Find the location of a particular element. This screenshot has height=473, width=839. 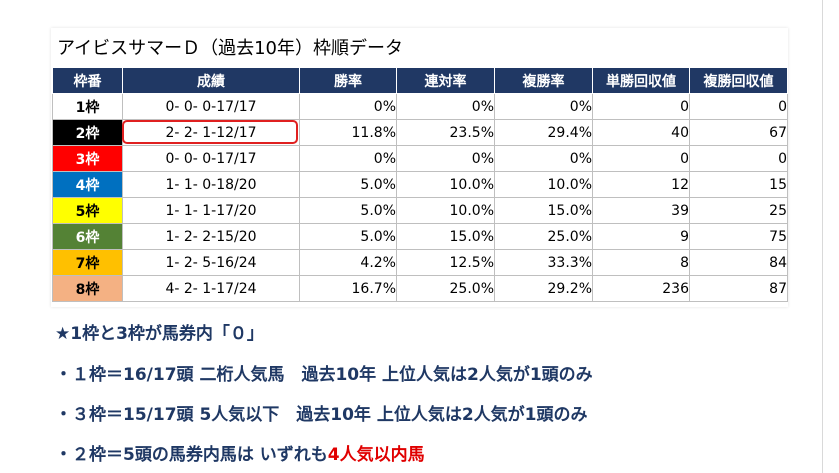

win-rate-cell: 11.8% is located at coordinates (348, 132).